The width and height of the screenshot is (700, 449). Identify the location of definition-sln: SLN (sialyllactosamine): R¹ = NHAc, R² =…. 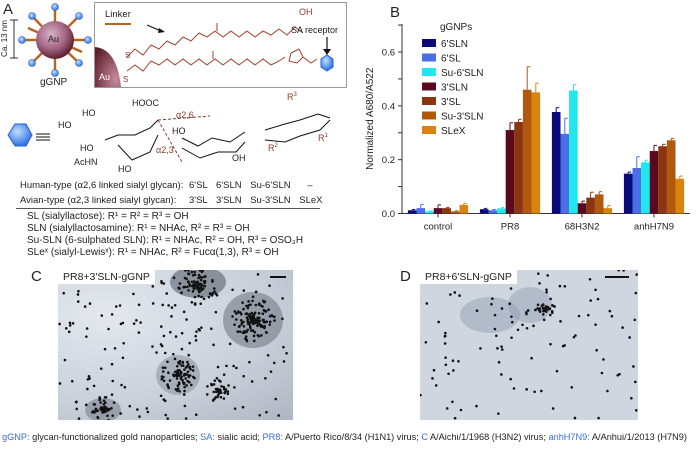
(138, 228).